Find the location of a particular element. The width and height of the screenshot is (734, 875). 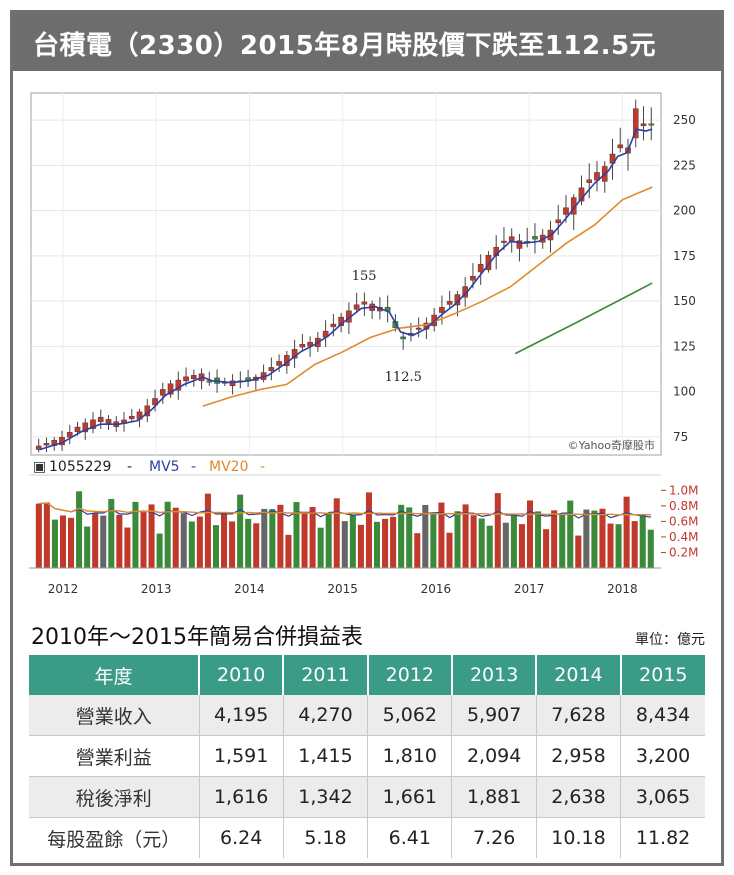

row-label: 營業利益 is located at coordinates (114, 756).